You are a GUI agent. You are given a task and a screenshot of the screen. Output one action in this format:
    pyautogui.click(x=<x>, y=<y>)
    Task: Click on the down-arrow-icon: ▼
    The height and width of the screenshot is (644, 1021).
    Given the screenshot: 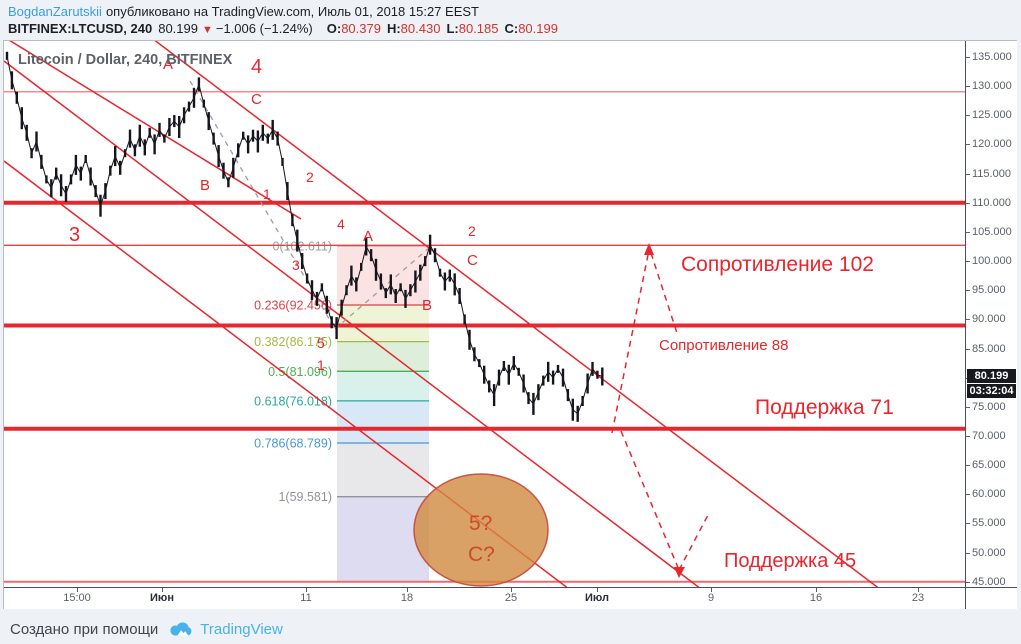 What is the action you would take?
    pyautogui.click(x=207, y=30)
    